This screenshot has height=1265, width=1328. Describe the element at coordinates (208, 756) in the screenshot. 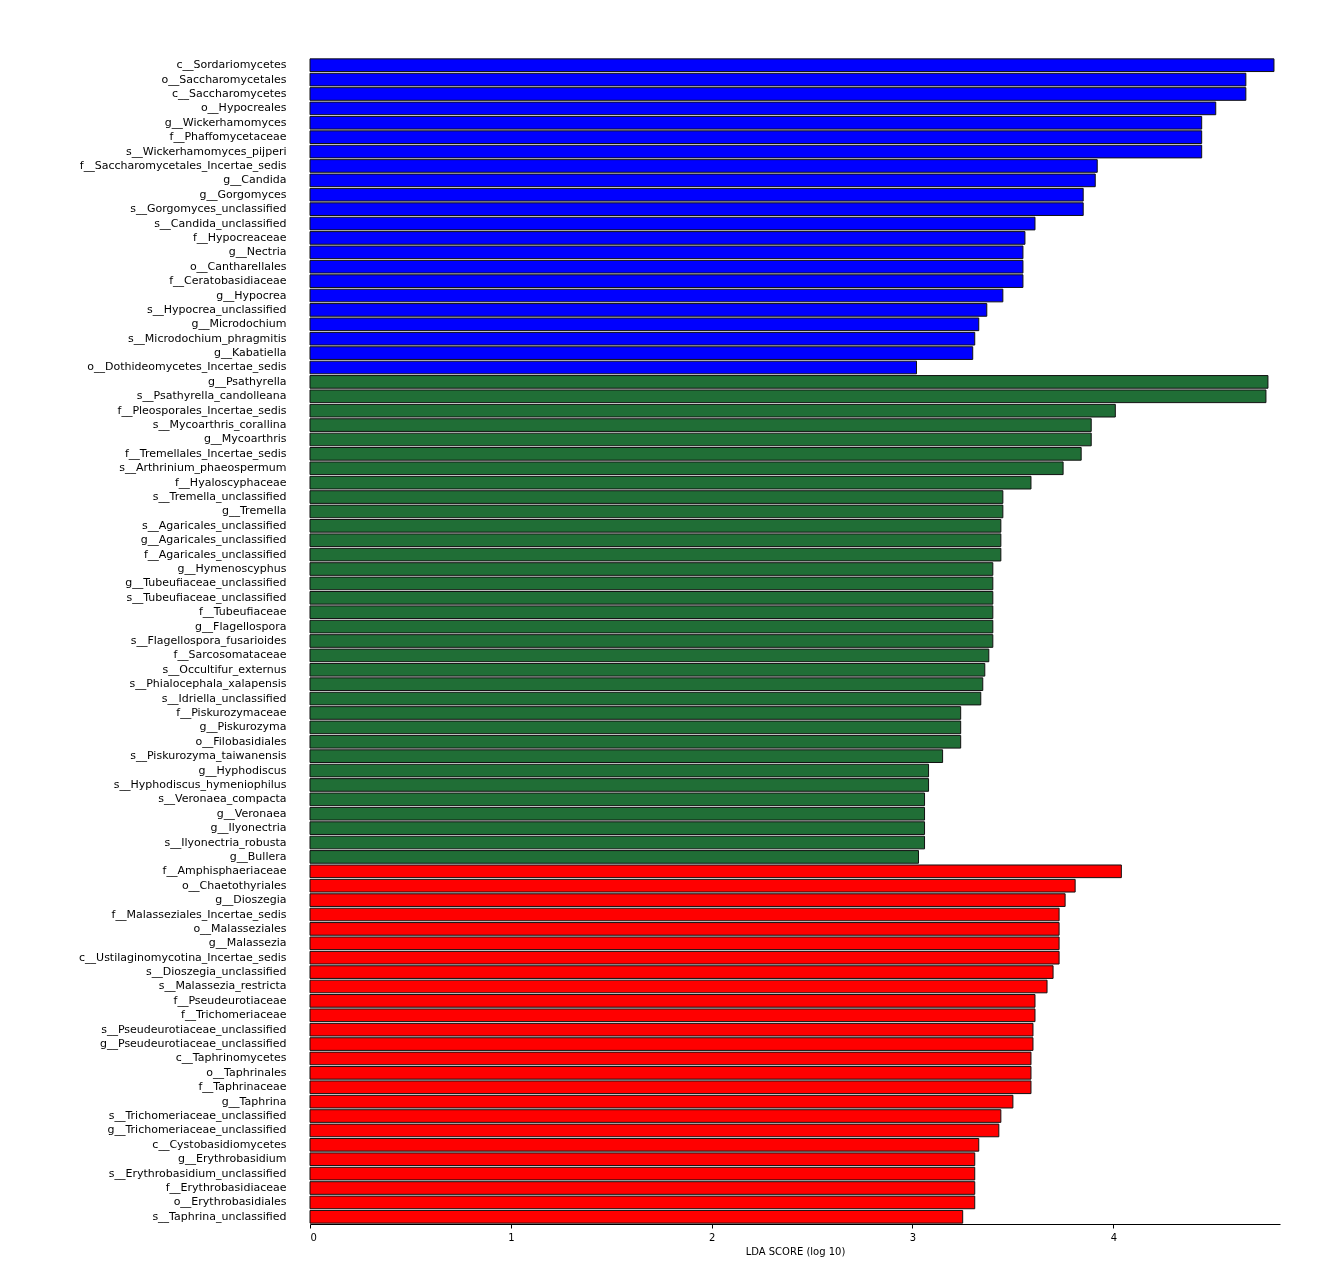

I see `y-tick-label: s__Piskurozyma_taiwanensis` at that location.